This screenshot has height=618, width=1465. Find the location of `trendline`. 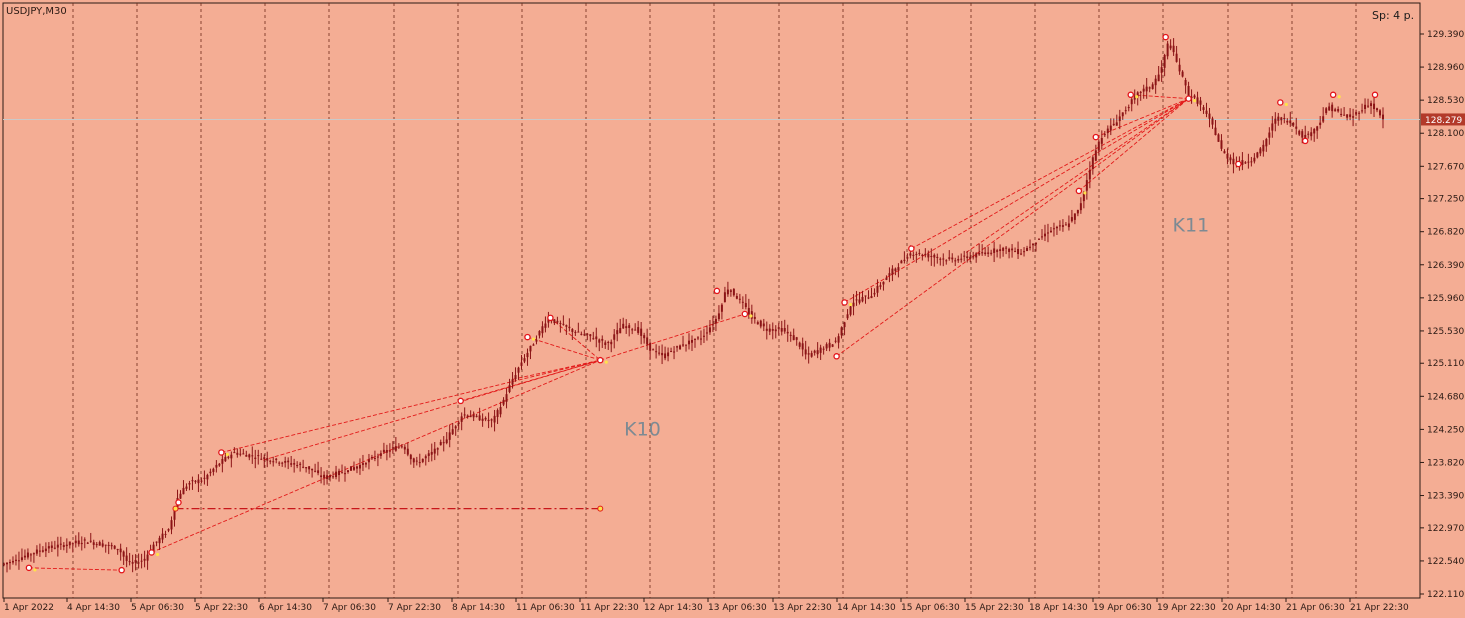

trendline is located at coordinates (75, 569).